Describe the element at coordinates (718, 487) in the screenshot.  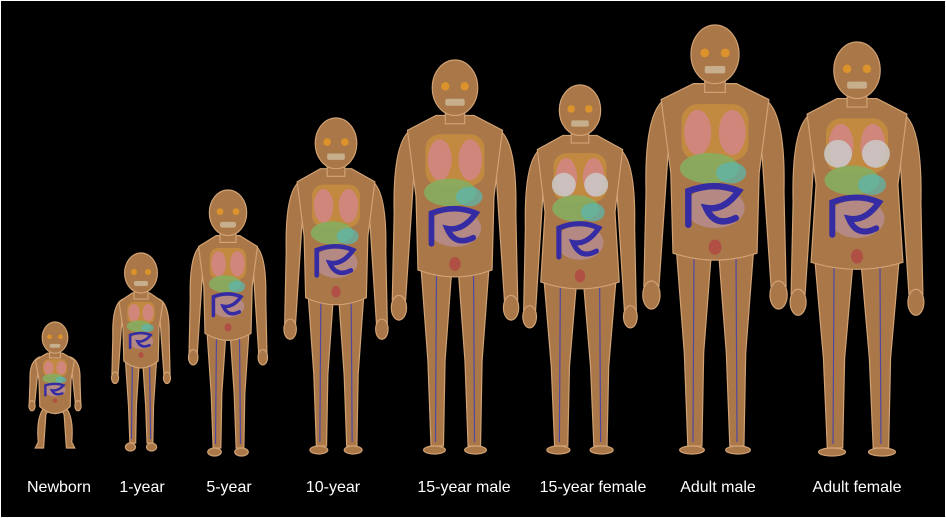
I see `figure-label: Adult male` at that location.